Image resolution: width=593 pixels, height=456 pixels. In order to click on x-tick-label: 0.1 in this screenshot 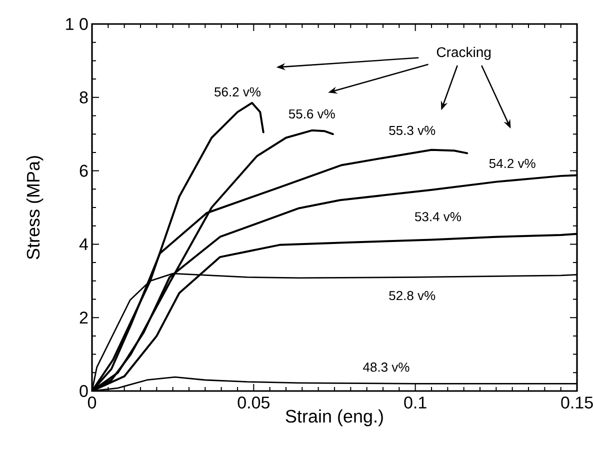, I will do `click(415, 402)`.